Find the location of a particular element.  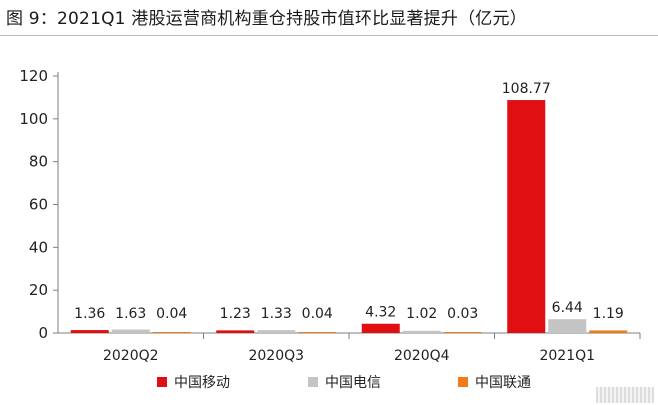

x-category-label: 2020Q3 is located at coordinates (276, 356).